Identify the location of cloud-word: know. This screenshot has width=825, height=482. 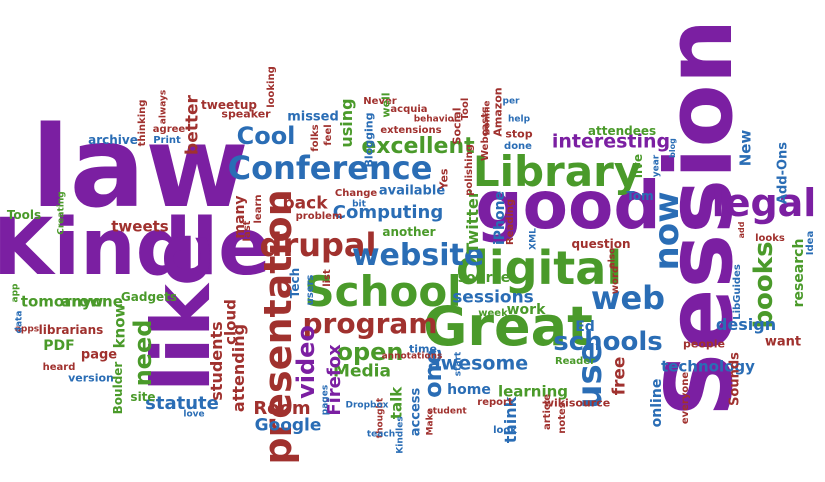
(119, 326).